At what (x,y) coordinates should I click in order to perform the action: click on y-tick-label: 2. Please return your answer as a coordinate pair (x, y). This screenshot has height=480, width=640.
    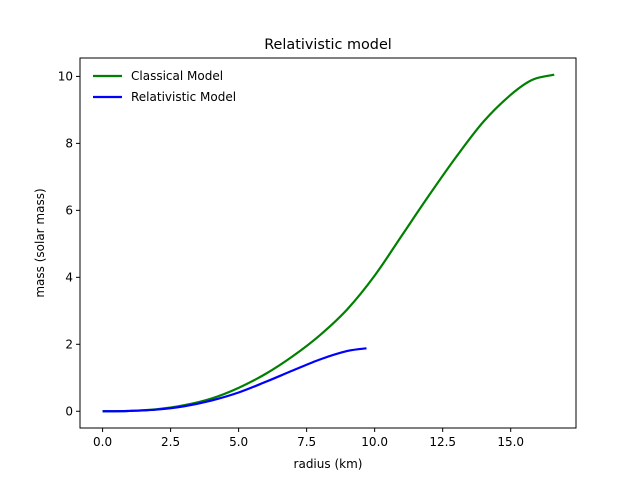
    Looking at the image, I should click on (69, 344).